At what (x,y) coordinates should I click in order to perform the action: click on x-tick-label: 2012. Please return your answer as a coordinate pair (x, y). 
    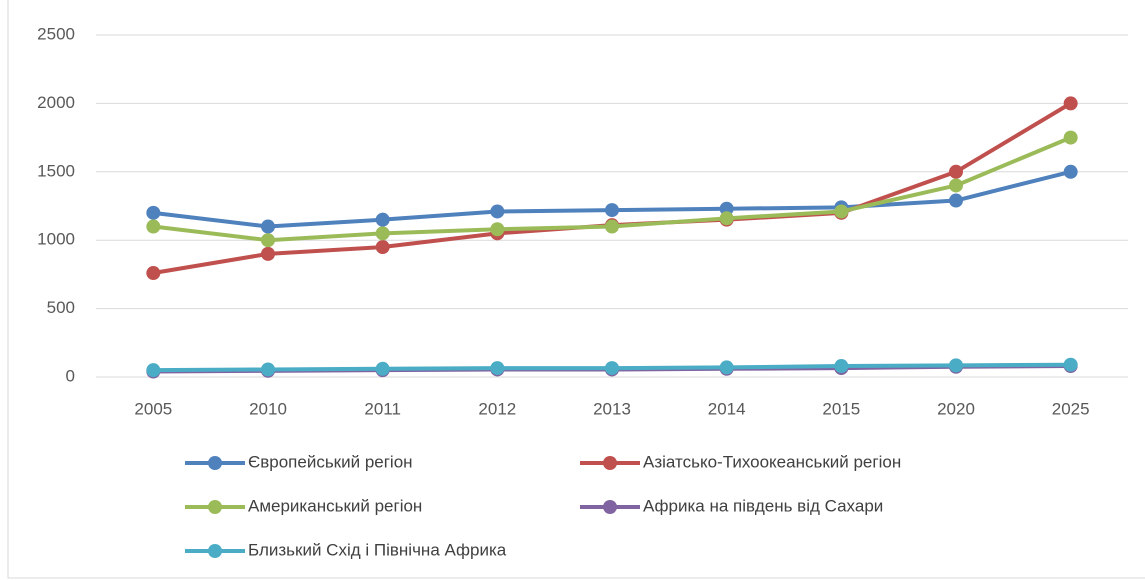
    Looking at the image, I should click on (497, 408).